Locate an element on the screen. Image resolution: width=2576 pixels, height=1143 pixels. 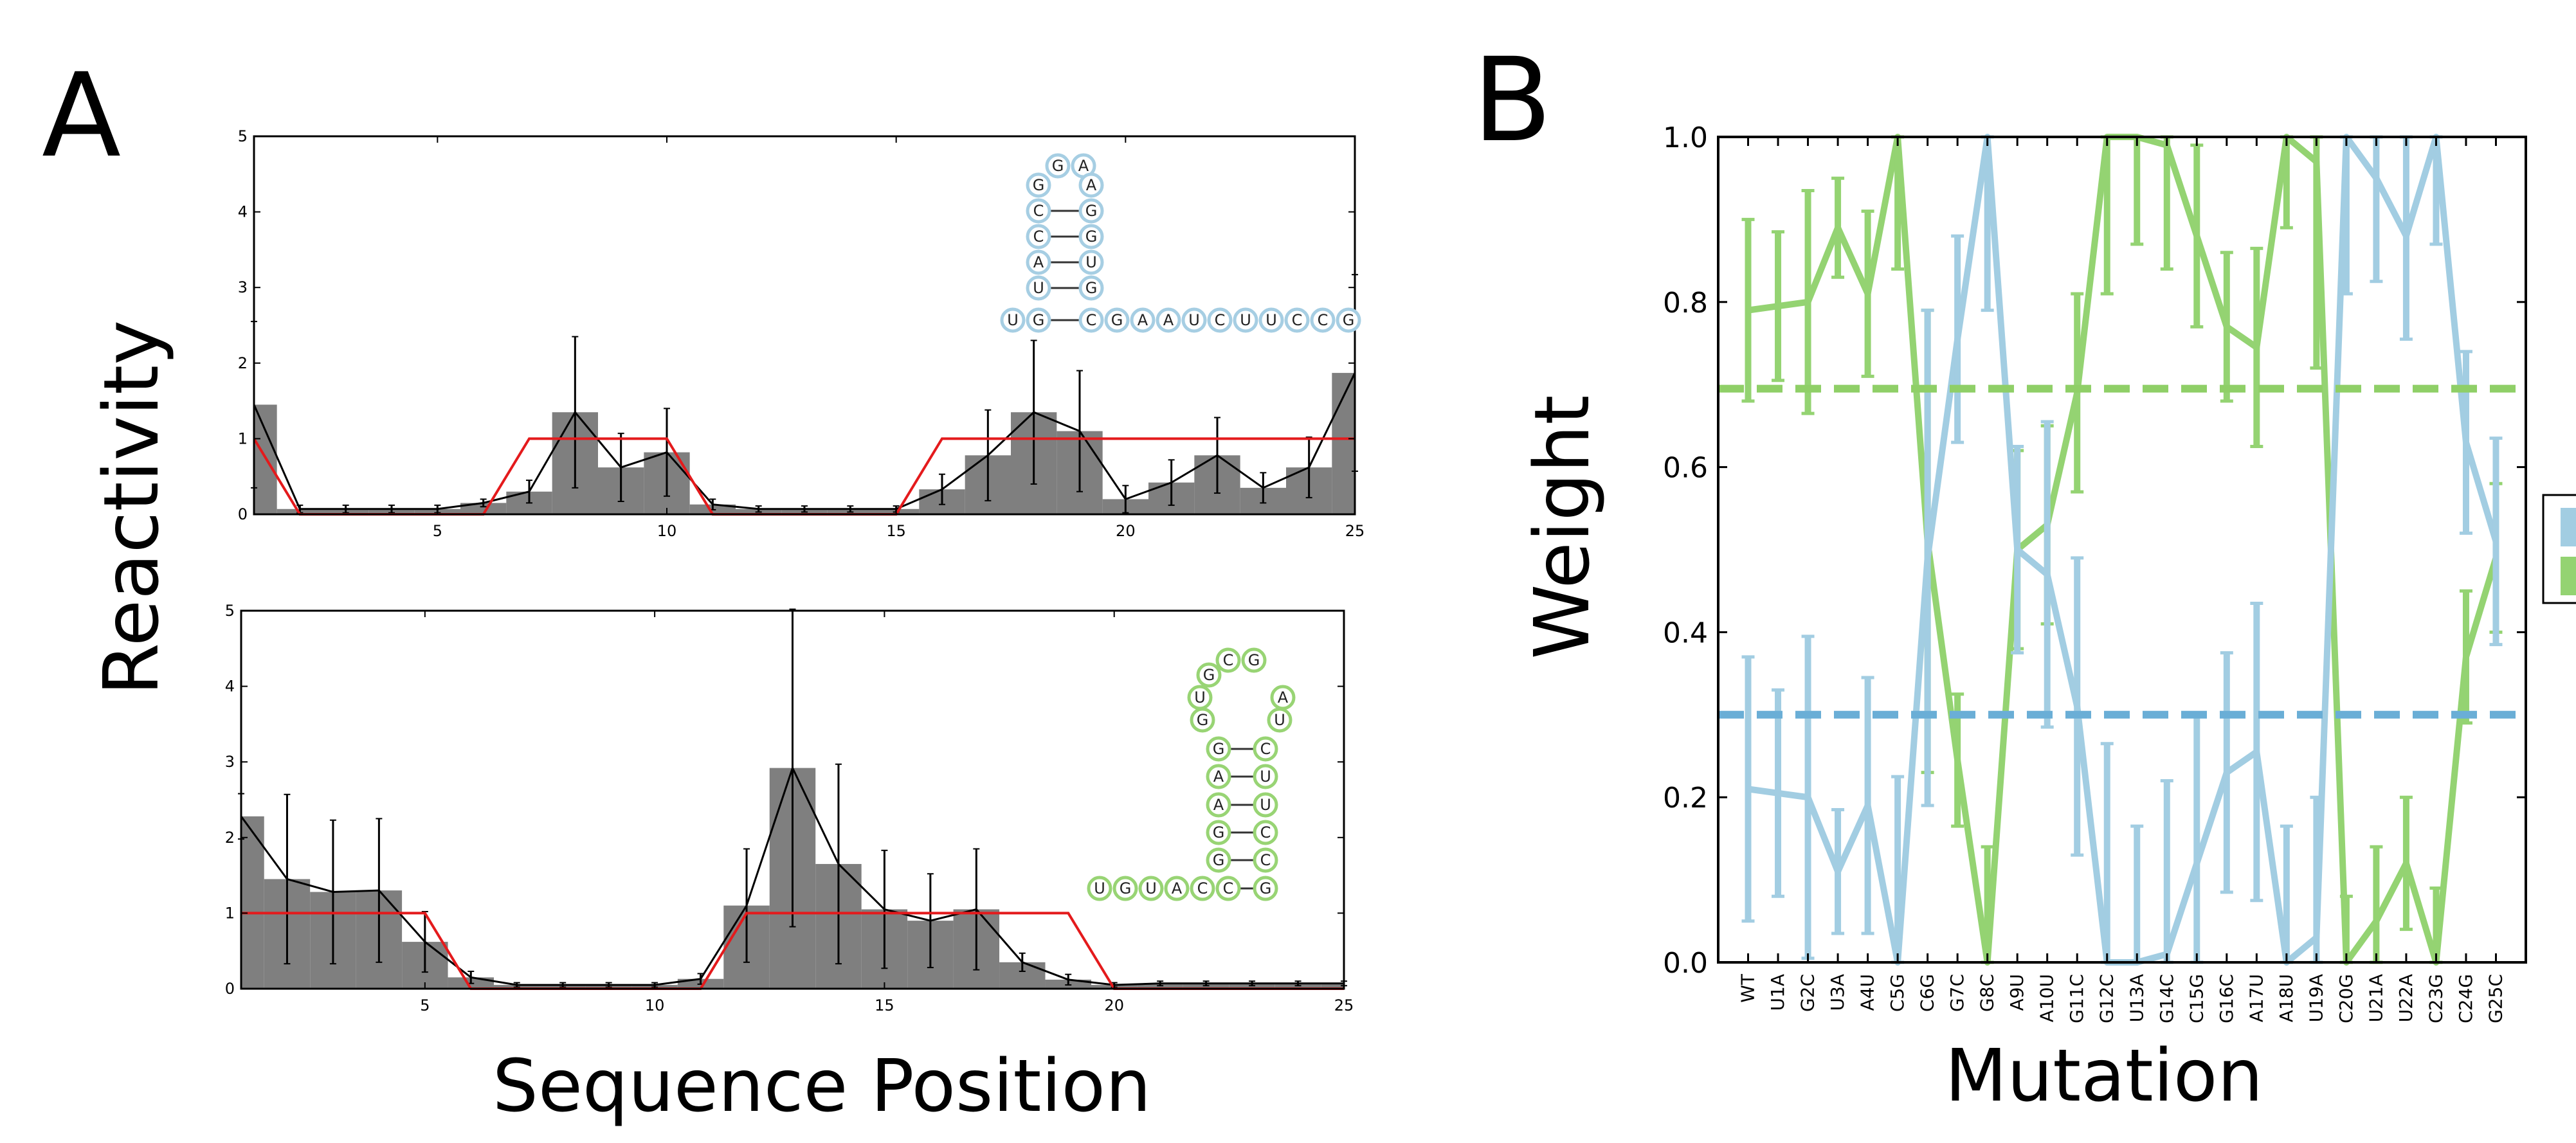
y-tick-label: 4 is located at coordinates (230, 687).